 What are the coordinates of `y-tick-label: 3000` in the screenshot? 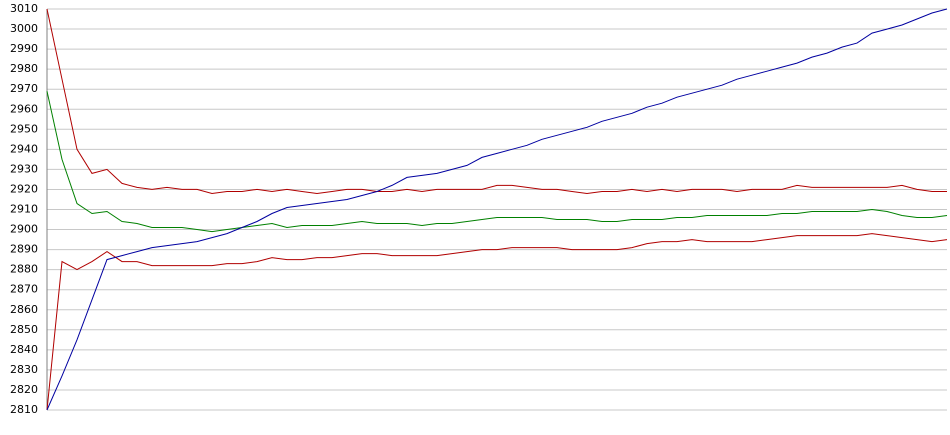 It's located at (24, 28).